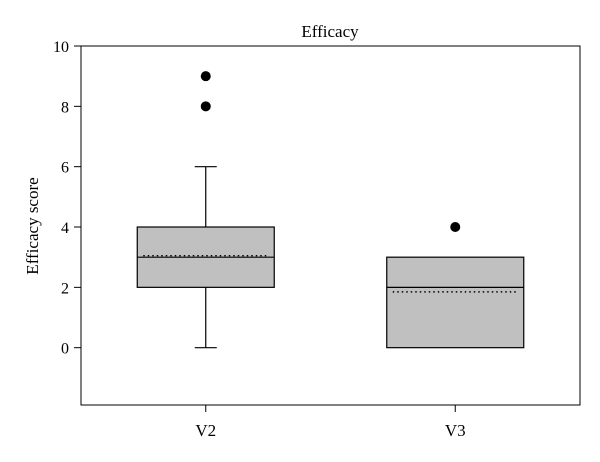 This screenshot has height=462, width=600. I want to click on y-tick-label-0: 0, so click(65, 349).